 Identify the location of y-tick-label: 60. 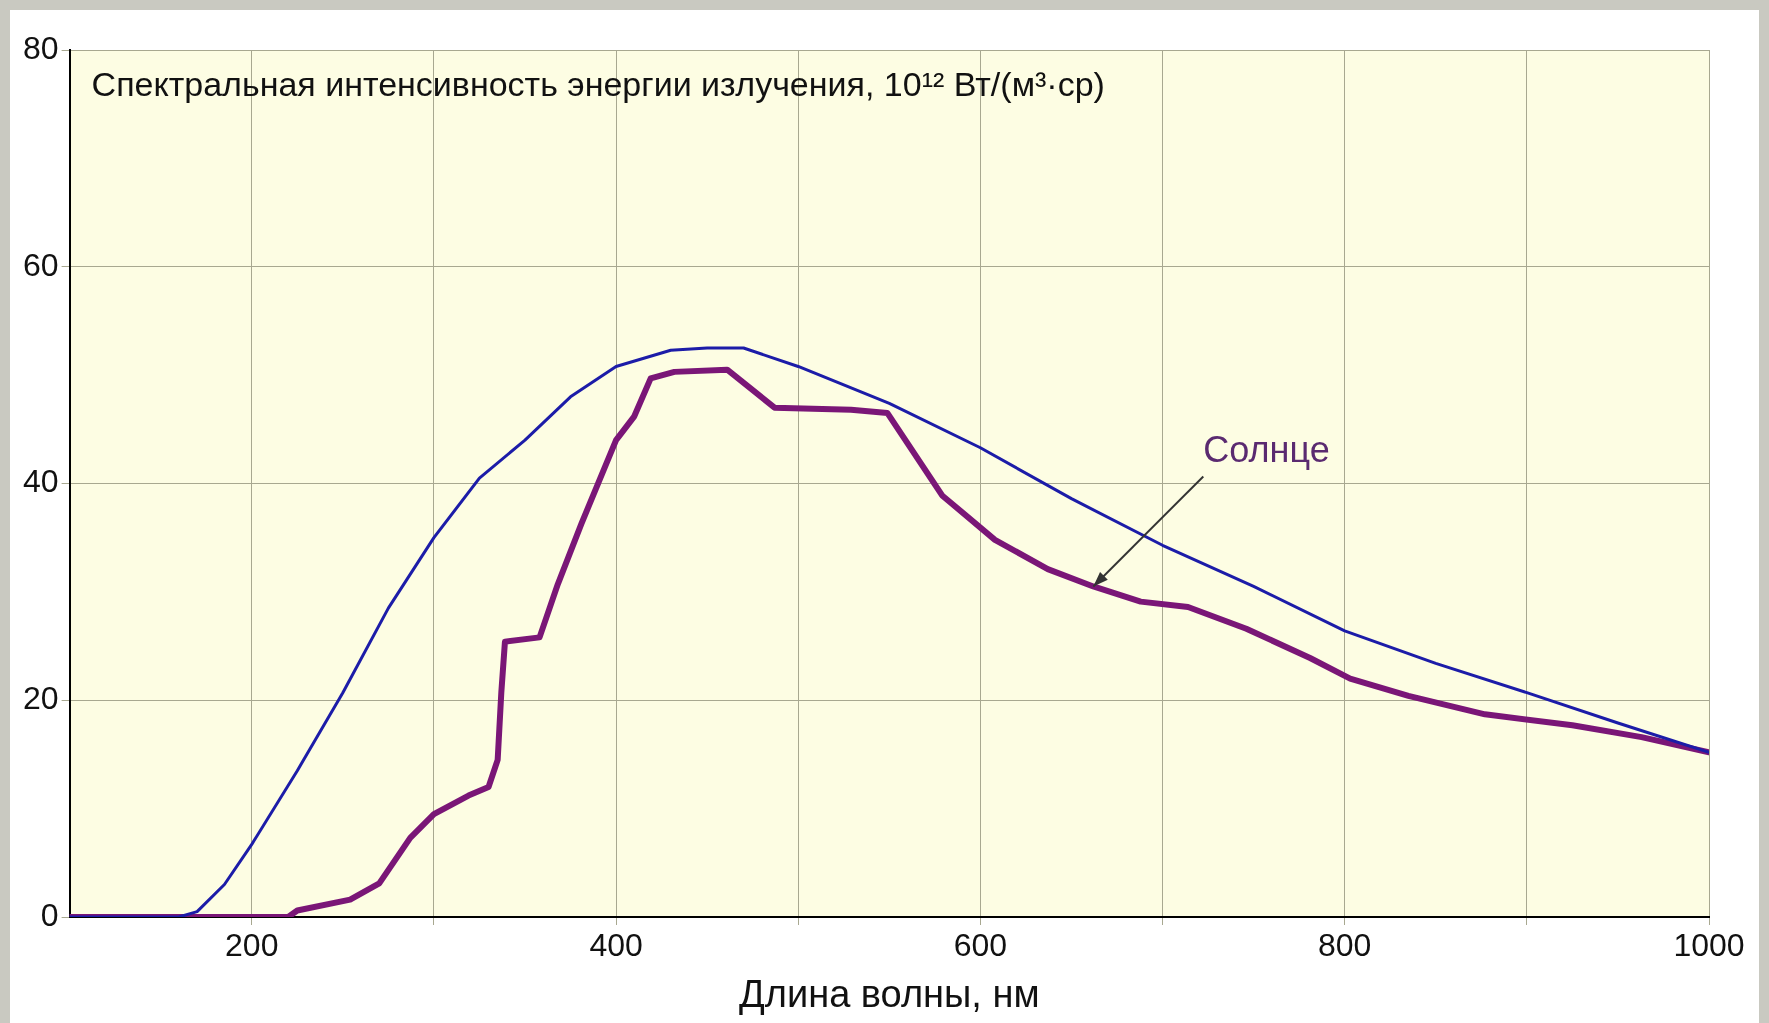
(41, 264).